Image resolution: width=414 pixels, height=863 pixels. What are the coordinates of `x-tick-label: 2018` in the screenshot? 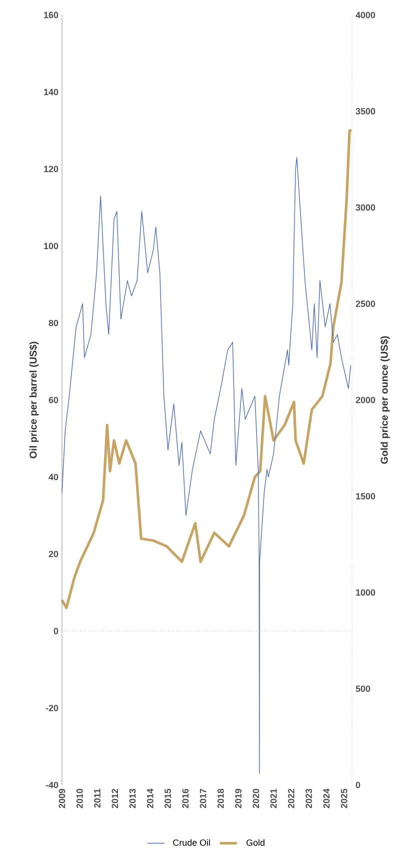 It's located at (220, 798).